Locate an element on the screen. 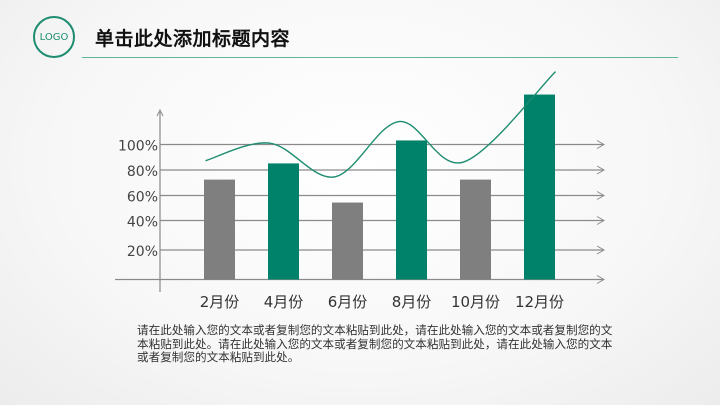  y-tick-label: 60% is located at coordinates (142, 198).